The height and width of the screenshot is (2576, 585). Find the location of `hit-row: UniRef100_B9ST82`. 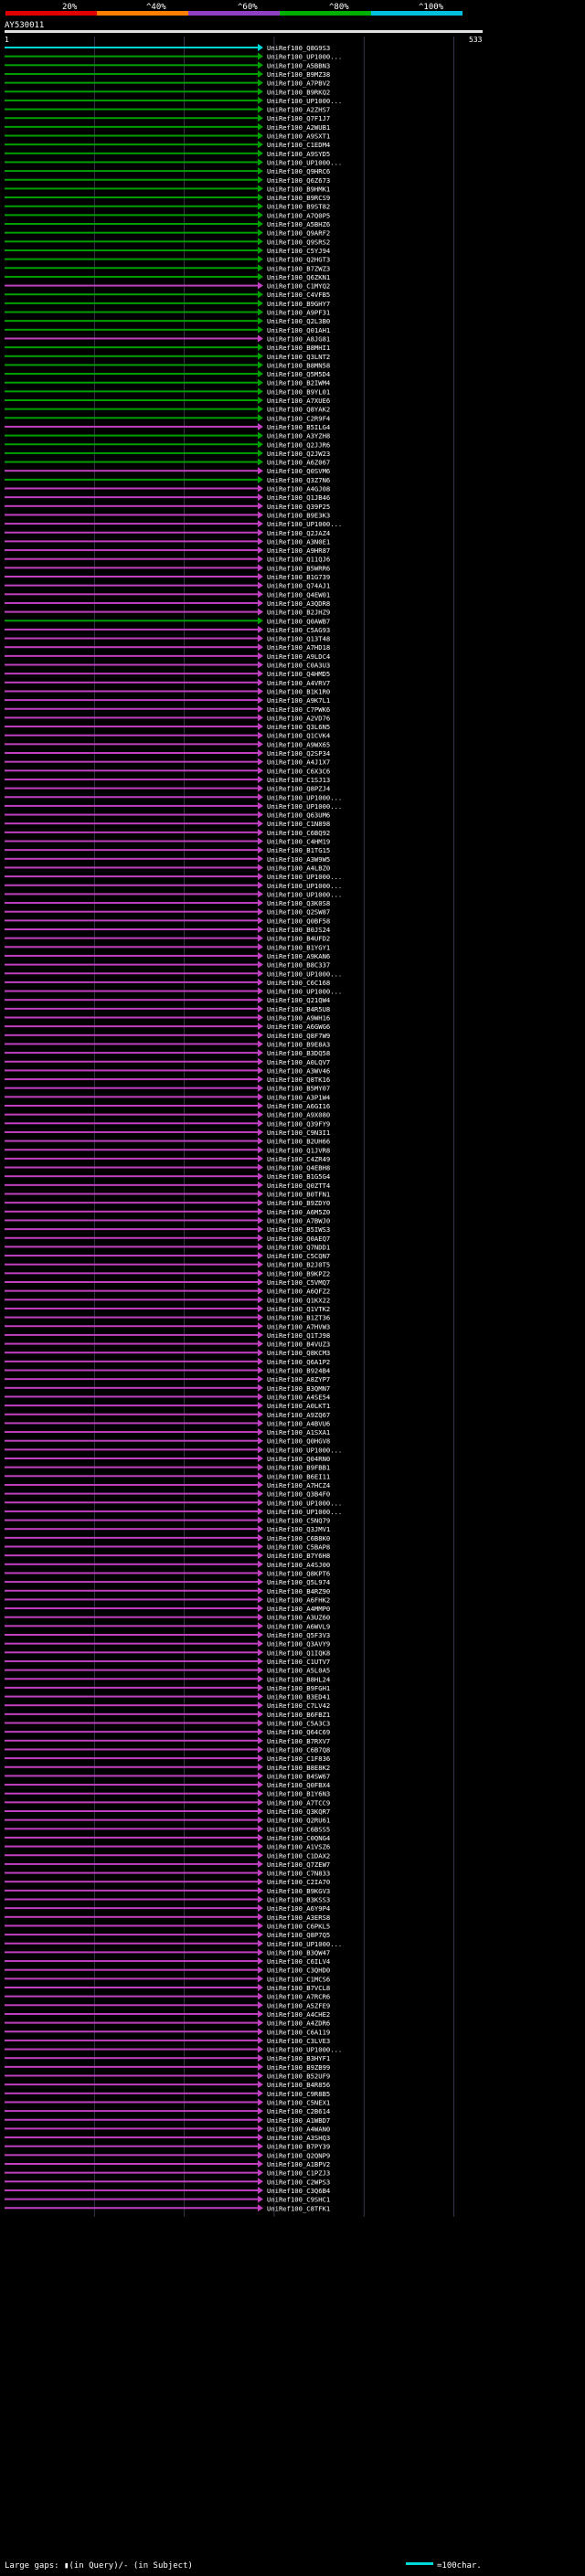

hit-row: UniRef100_B9ST82 is located at coordinates (168, 206).